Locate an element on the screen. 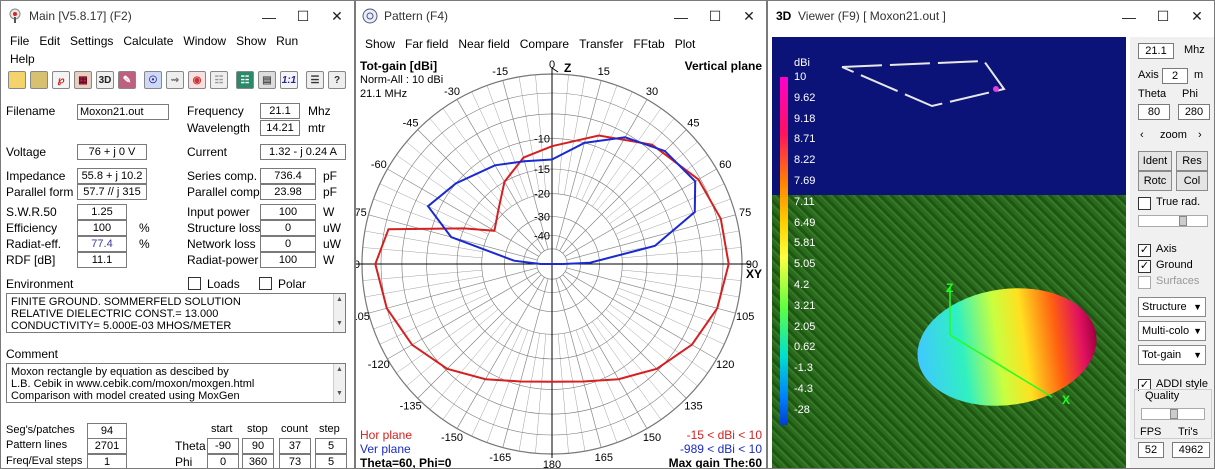  true-rad-checkbox is located at coordinates (1144, 203).